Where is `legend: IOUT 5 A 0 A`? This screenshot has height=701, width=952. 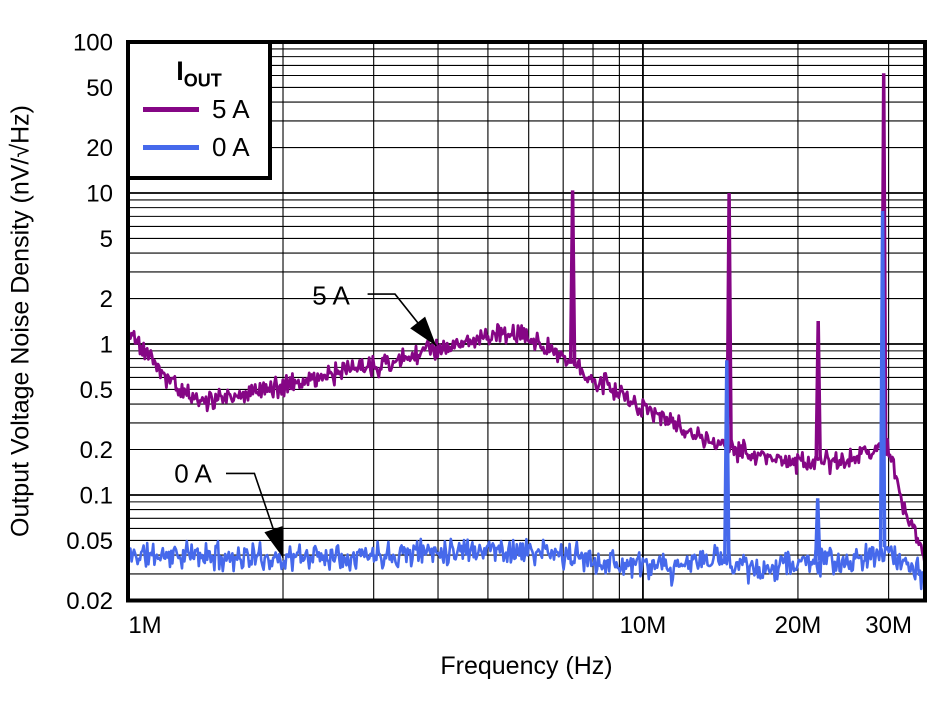
legend: IOUT 5 A 0 A is located at coordinates (199, 110).